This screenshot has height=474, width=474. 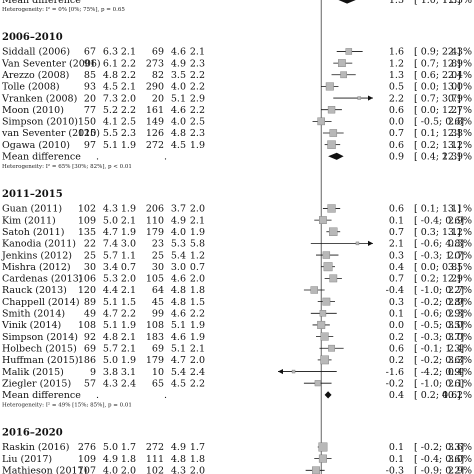 What do you see at coordinates (110, 255) in the screenshot?
I see `group-1-study-4-mean-treat: 5.7` at bounding box center [110, 255].